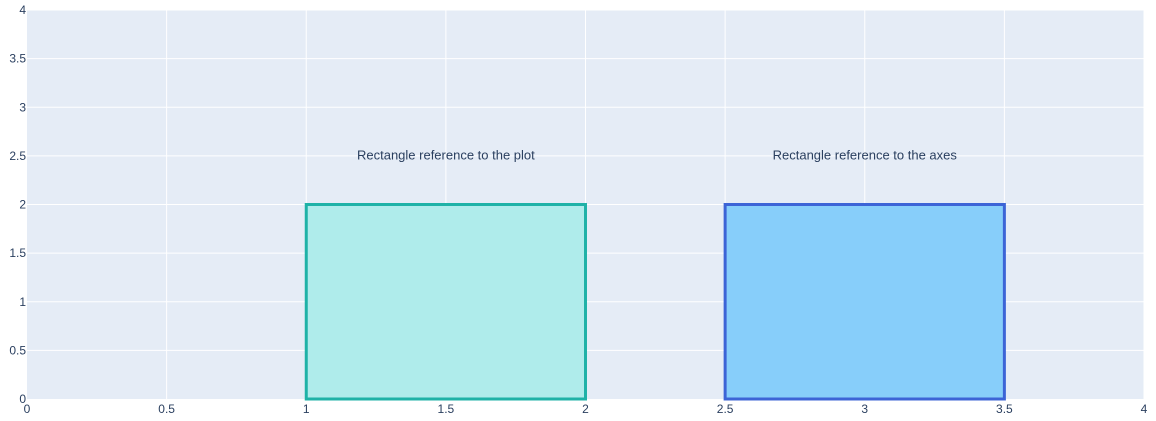 Image resolution: width=1156 pixels, height=421 pixels. I want to click on y-tick-label: 1, so click(22, 302).